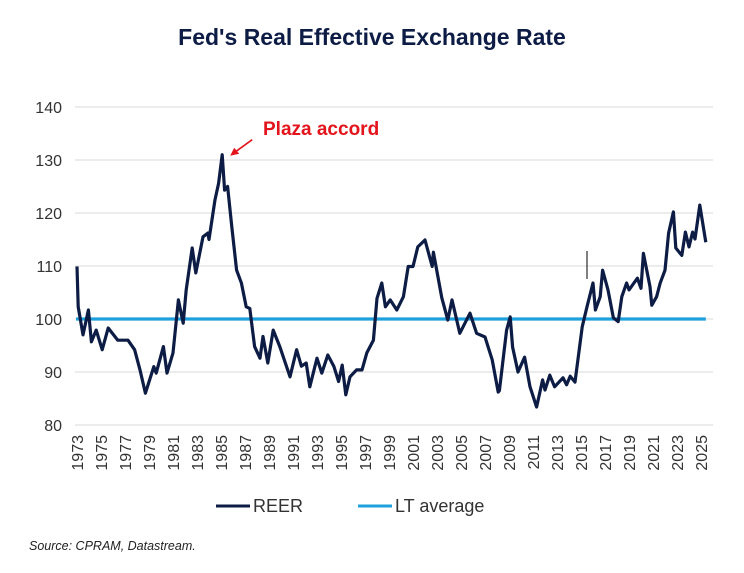  What do you see at coordinates (678, 453) in the screenshot?
I see `x-tick-label: 2023` at bounding box center [678, 453].